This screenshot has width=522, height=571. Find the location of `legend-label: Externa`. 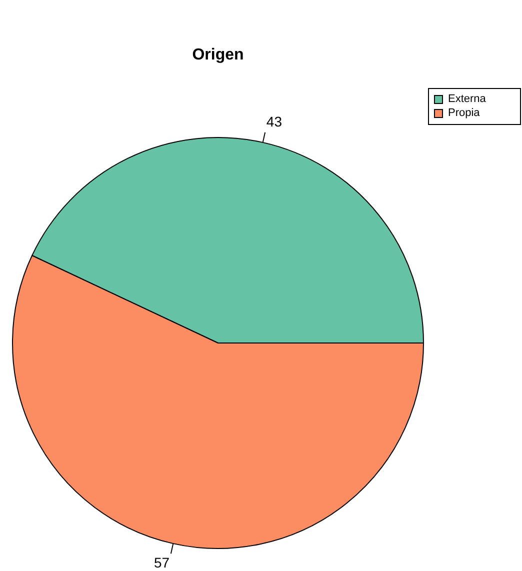

legend-label: Externa is located at coordinates (467, 99).